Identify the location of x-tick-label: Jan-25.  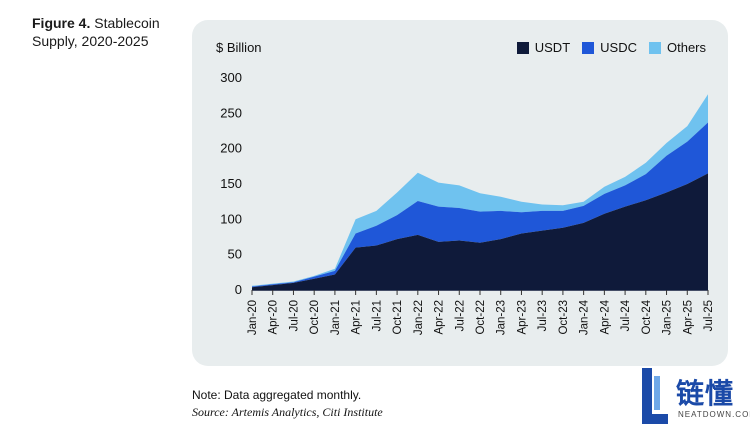
(668, 317).